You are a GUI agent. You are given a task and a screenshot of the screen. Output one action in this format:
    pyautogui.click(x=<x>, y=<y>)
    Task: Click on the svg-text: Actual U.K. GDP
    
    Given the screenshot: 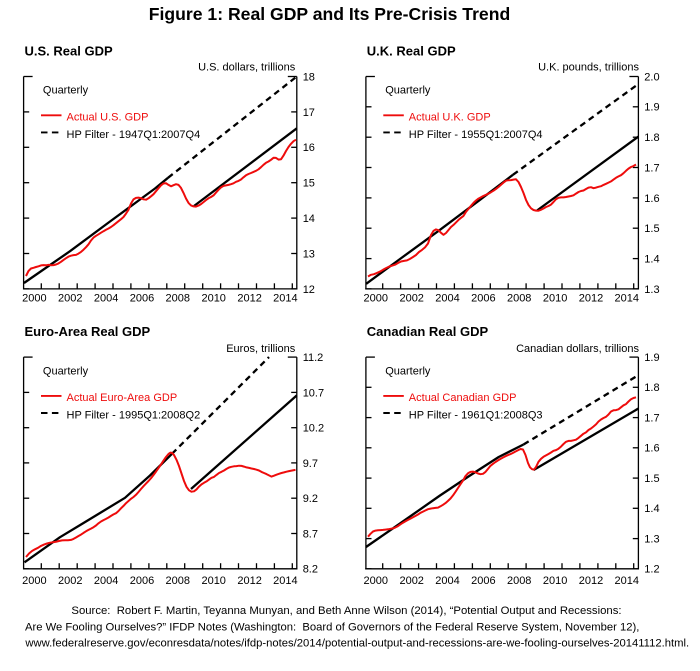 What is the action you would take?
    pyautogui.click(x=450, y=117)
    